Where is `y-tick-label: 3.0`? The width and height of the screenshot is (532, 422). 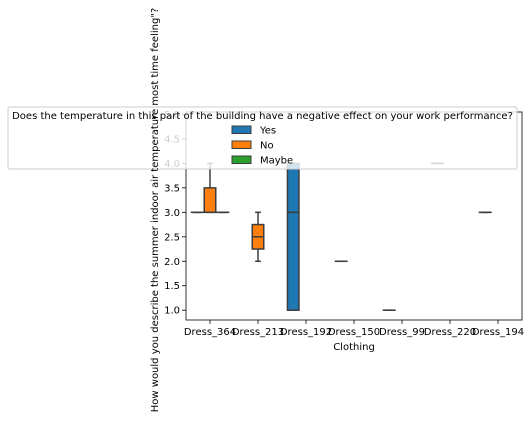
y-tick-label: 3.0 is located at coordinates (172, 213).